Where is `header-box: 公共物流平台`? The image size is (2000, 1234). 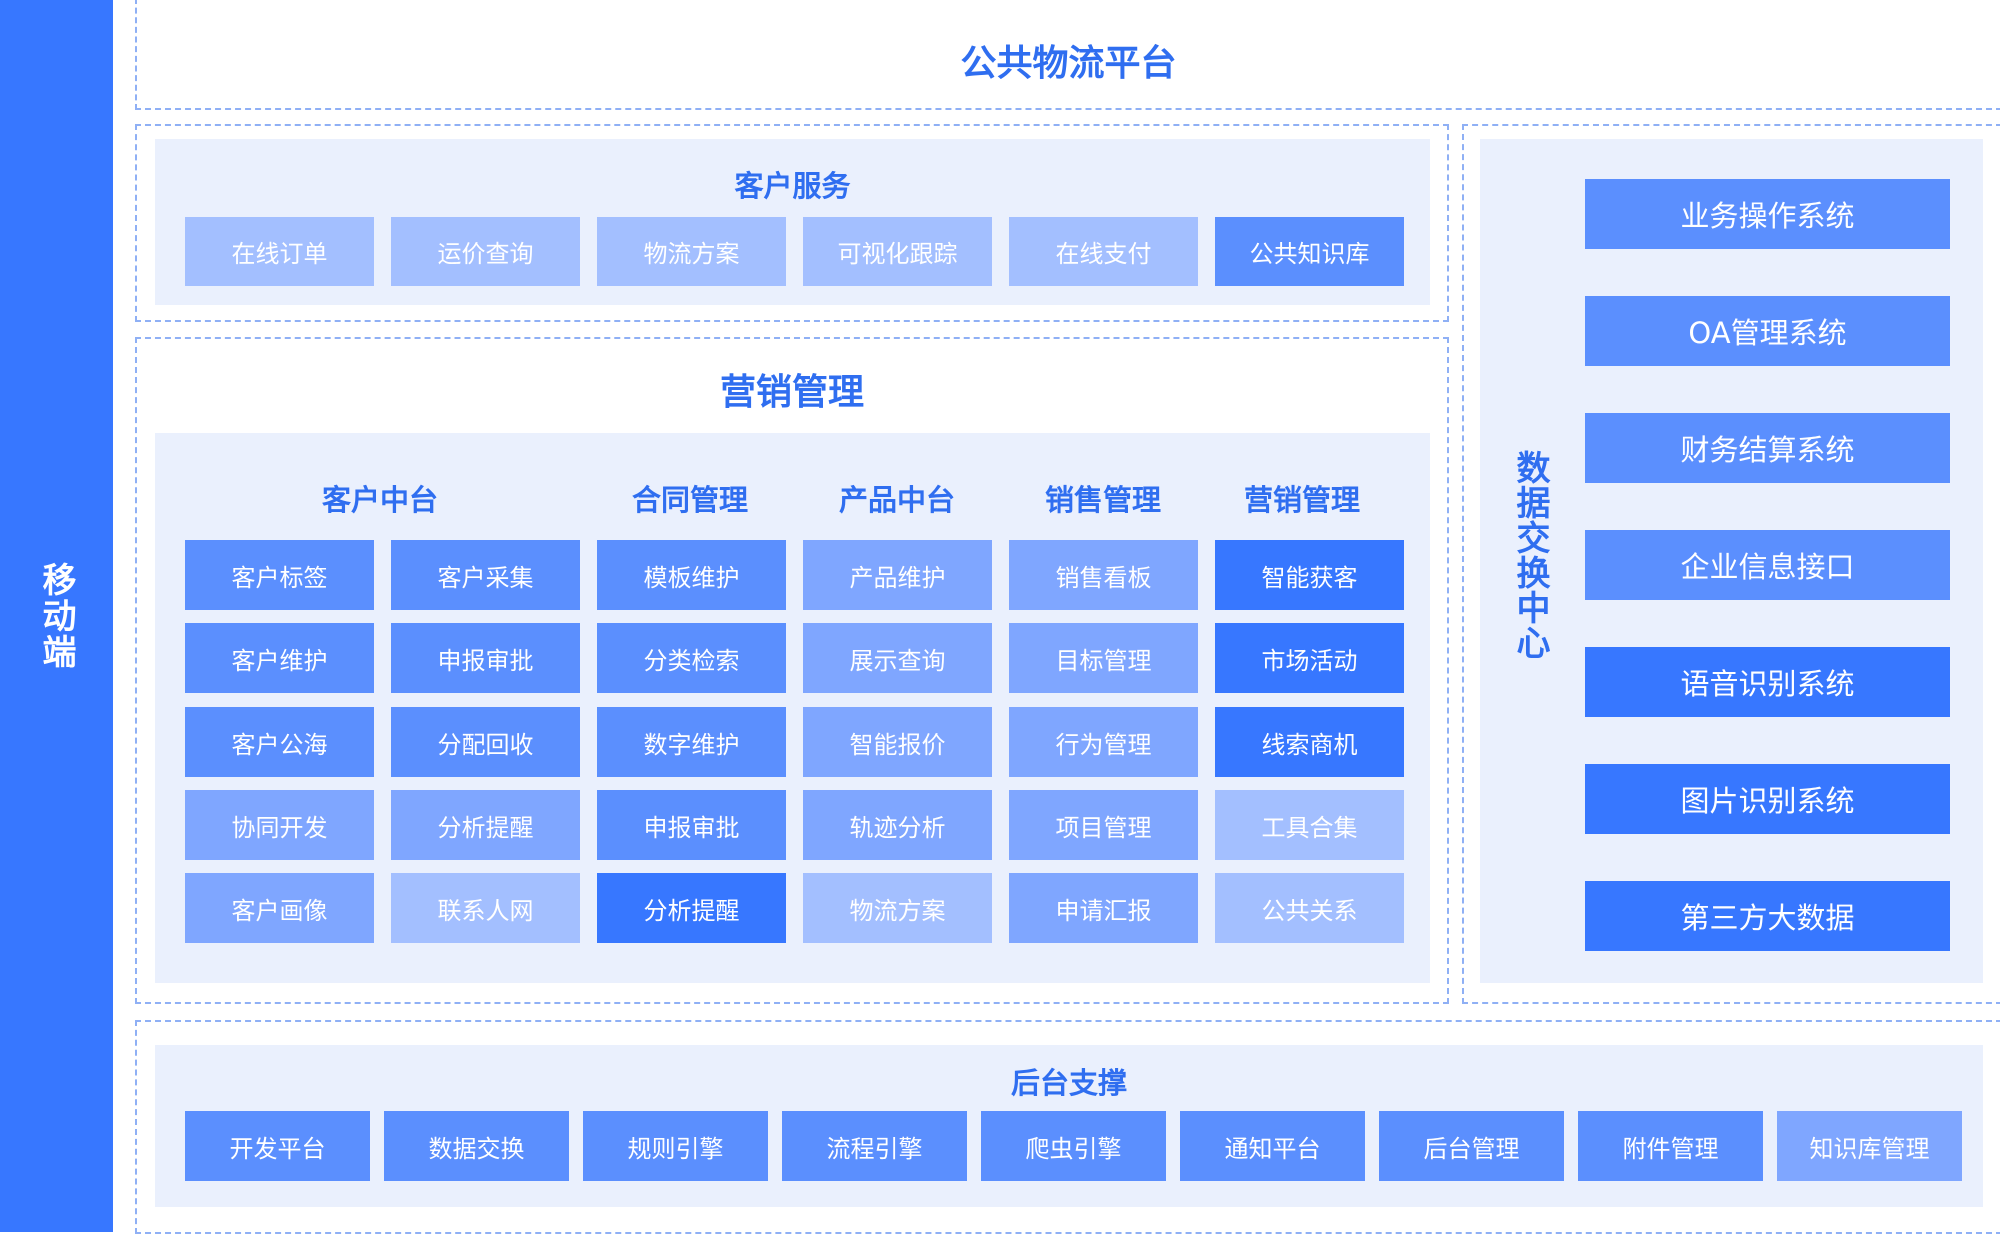 header-box: 公共物流平台 is located at coordinates (1067, 55).